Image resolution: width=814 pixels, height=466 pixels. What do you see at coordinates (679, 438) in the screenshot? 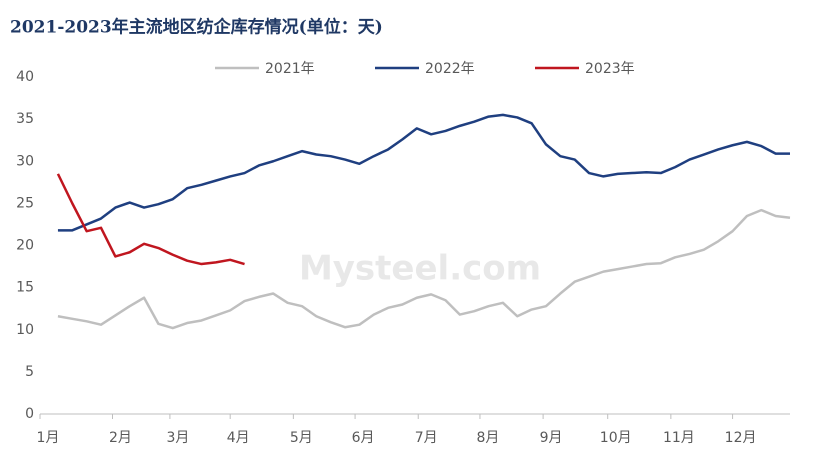
I see `x-tick-label: 11月` at bounding box center [679, 438].